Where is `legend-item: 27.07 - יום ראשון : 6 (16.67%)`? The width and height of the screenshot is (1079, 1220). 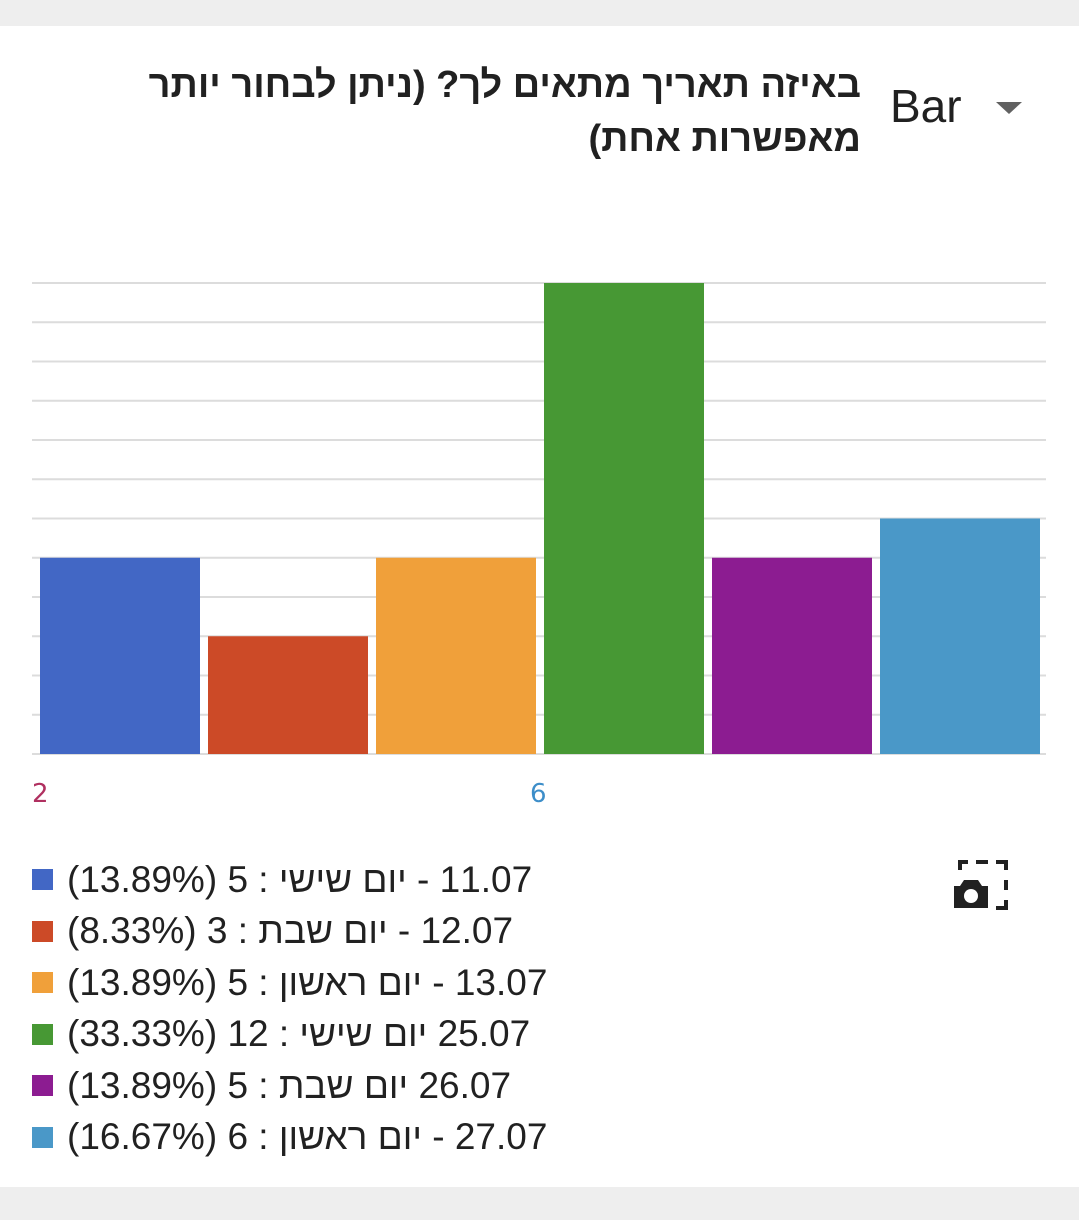
legend-item: 27.07 - יום ראשון : 6 (16.67%) is located at coordinates (289, 1138).